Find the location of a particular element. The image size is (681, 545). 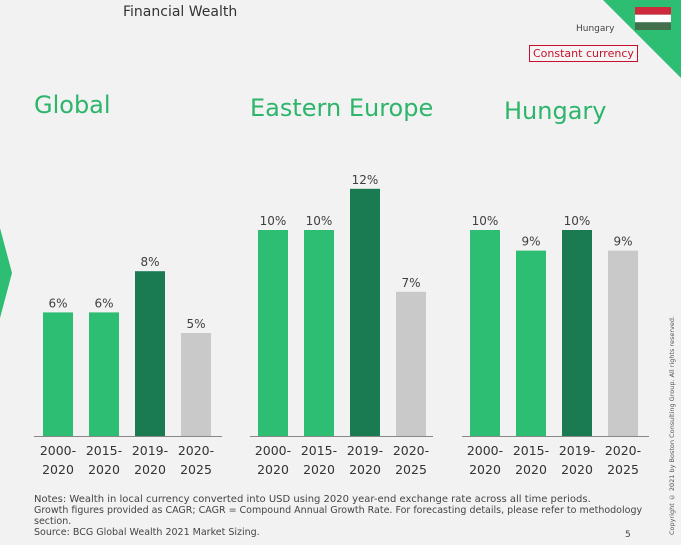

country-label: Hungary is located at coordinates (595, 29).